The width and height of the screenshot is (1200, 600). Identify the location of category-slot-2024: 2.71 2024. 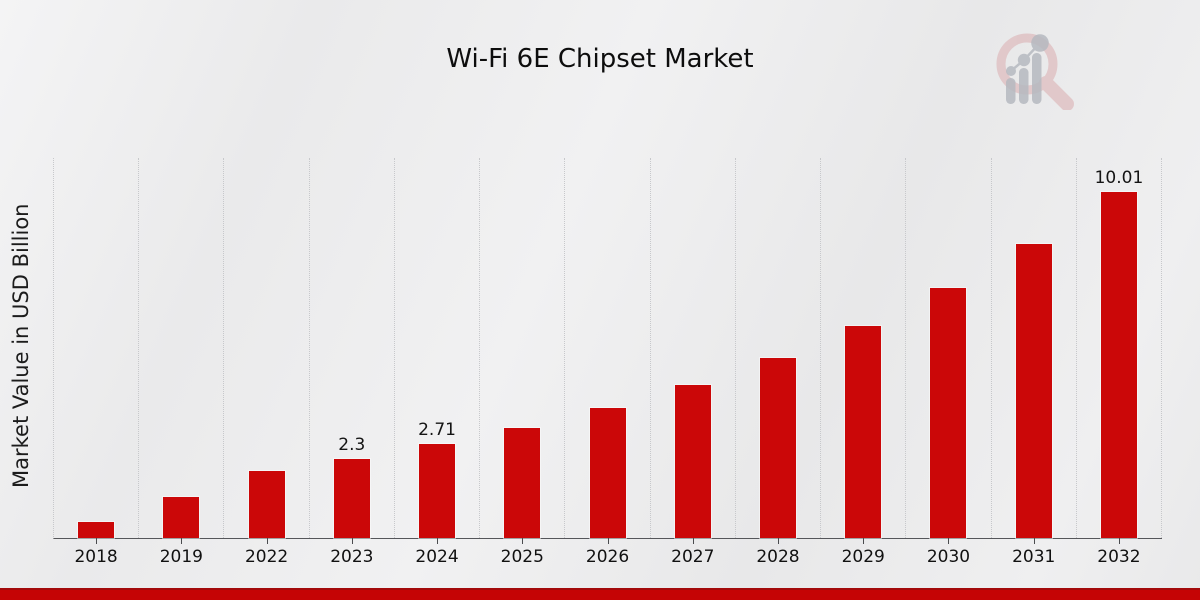
(438, 362).